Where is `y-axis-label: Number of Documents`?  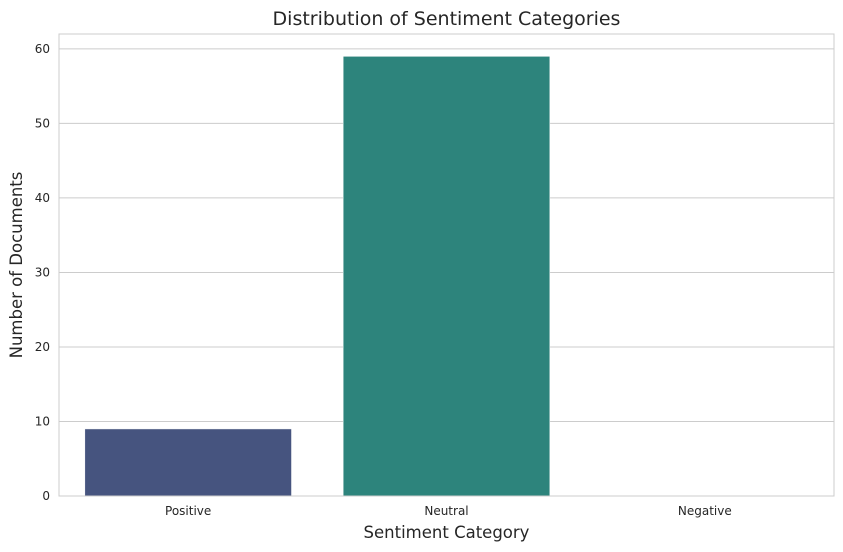 y-axis-label: Number of Documents is located at coordinates (16, 265).